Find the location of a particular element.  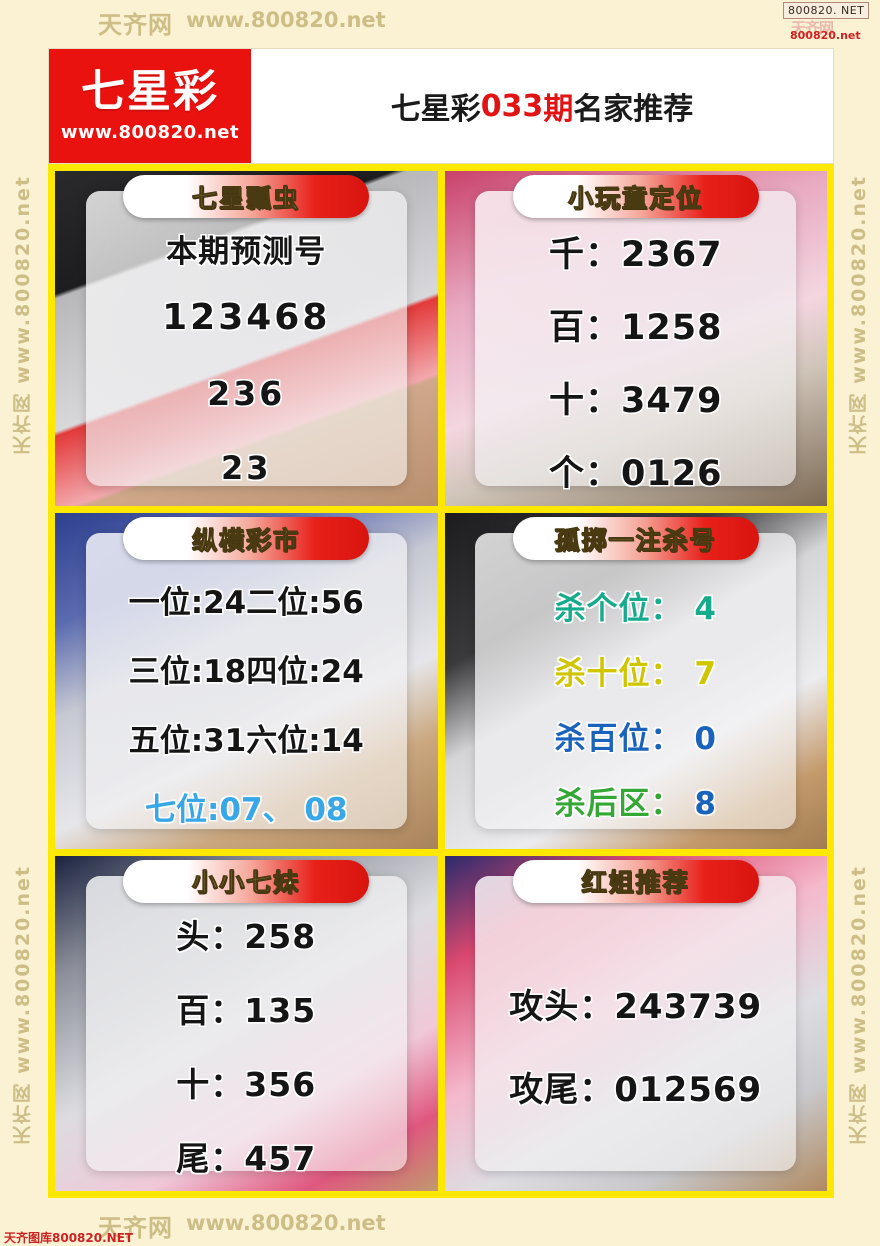

side-watermark-left-top: 天齐网 www.800820.net is located at coordinates (23, 315).